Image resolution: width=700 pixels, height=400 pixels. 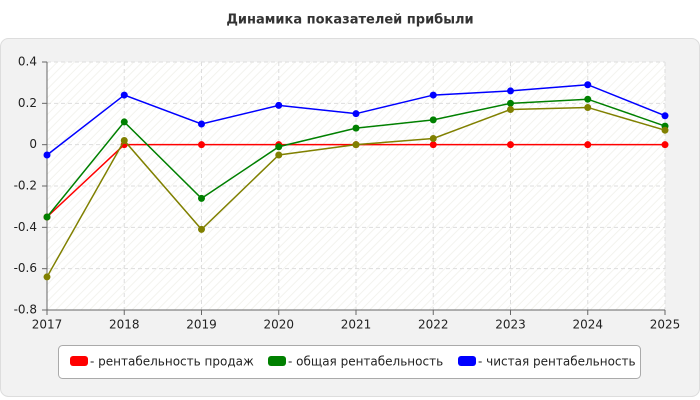 What do you see at coordinates (365, 362) in the screenshot?
I see `legend-label: - общая рентабельность` at bounding box center [365, 362].